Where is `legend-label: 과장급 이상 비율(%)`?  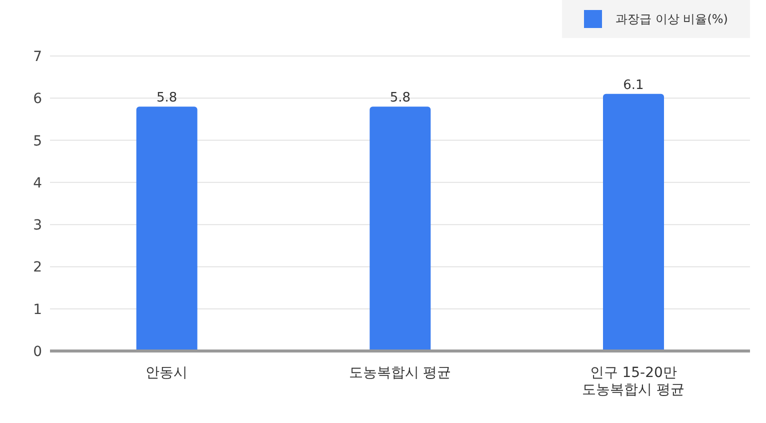
legend-label: 과장급 이상 비율(%) is located at coordinates (671, 19).